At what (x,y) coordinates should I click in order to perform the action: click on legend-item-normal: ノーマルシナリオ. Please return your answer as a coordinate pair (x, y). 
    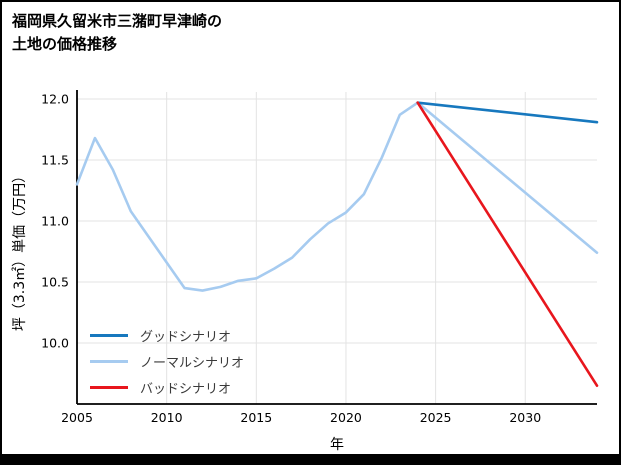
    Looking at the image, I should click on (167, 361).